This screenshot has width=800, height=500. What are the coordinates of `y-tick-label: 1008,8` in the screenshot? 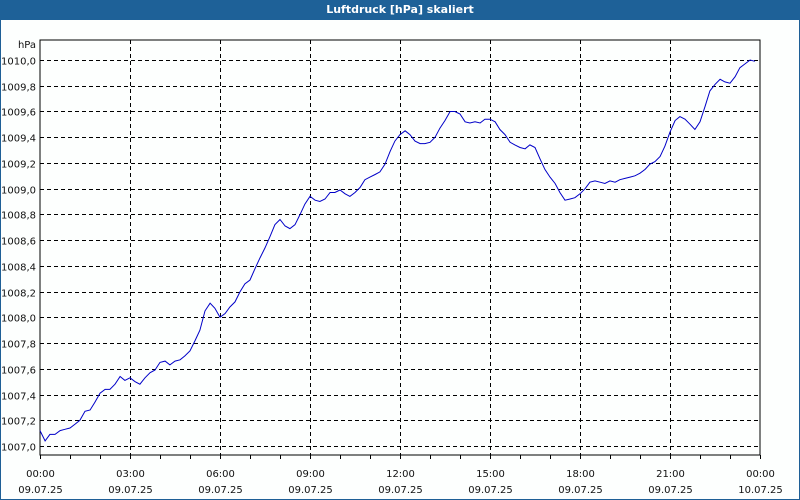 It's located at (18, 216).